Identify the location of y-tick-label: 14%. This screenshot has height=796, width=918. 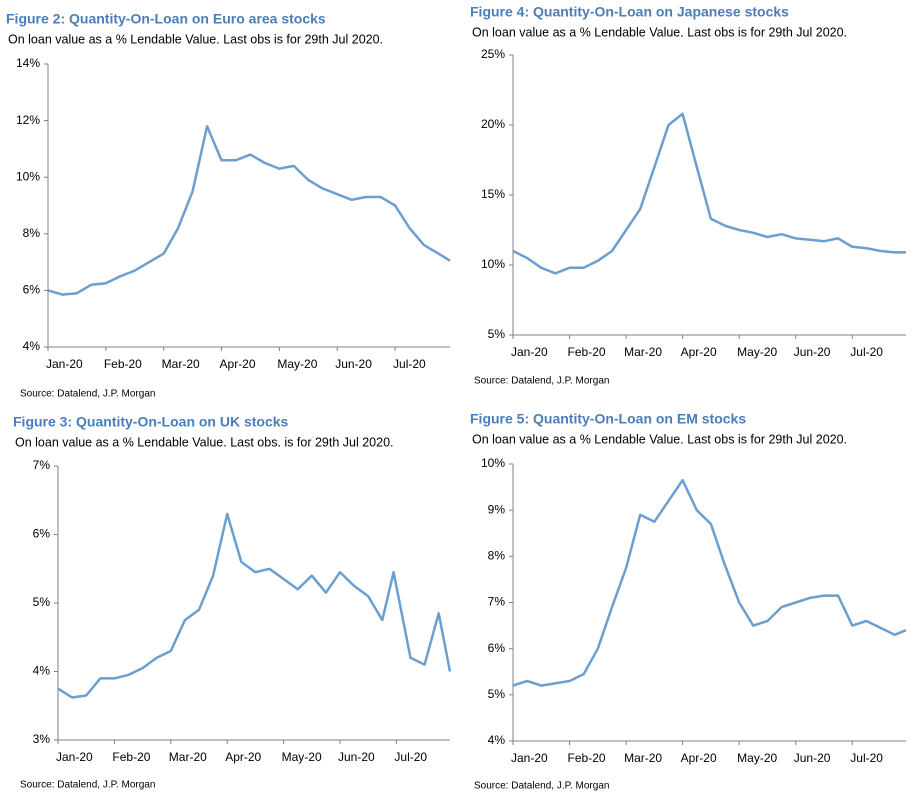
(28, 63).